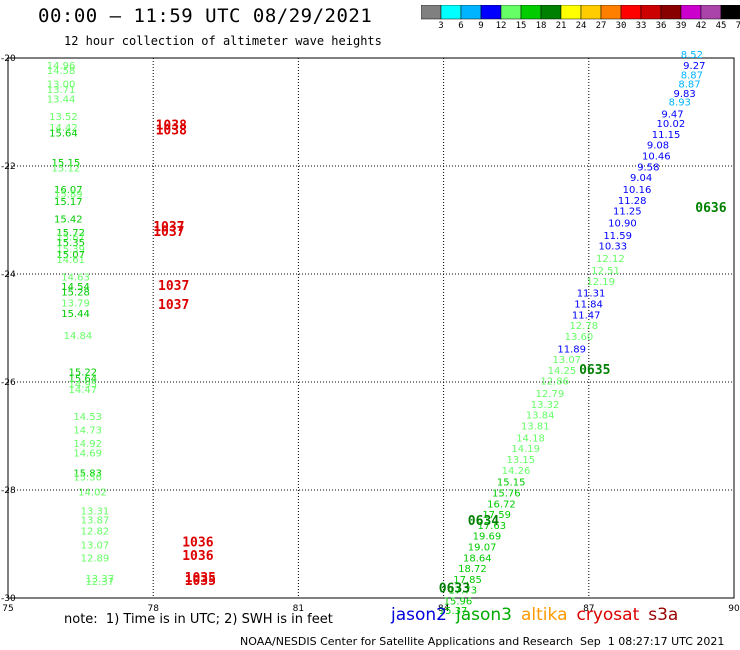 The height and width of the screenshot is (650, 740). I want to click on wave-height-value: 12.86, so click(554, 382).